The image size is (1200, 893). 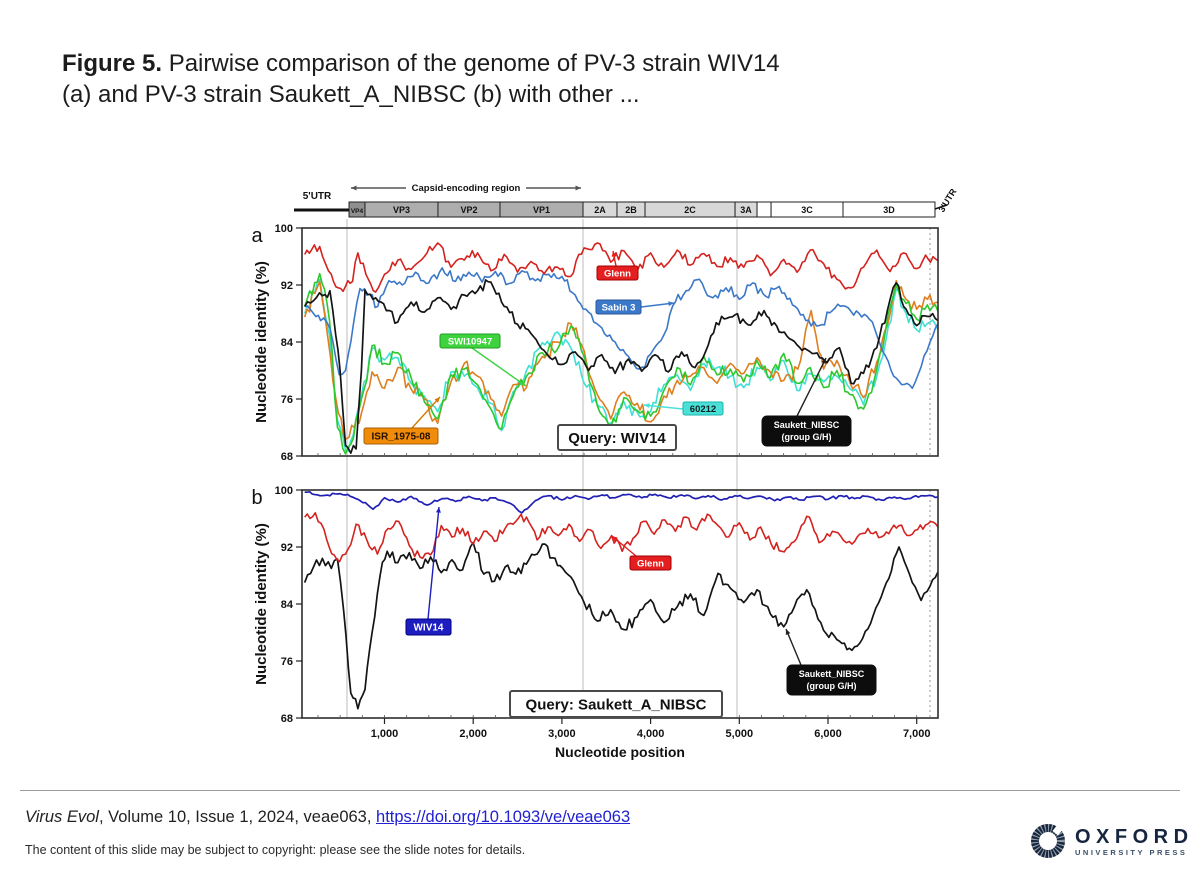 I want to click on annotation-arrow-isr-a, so click(x=426, y=412).